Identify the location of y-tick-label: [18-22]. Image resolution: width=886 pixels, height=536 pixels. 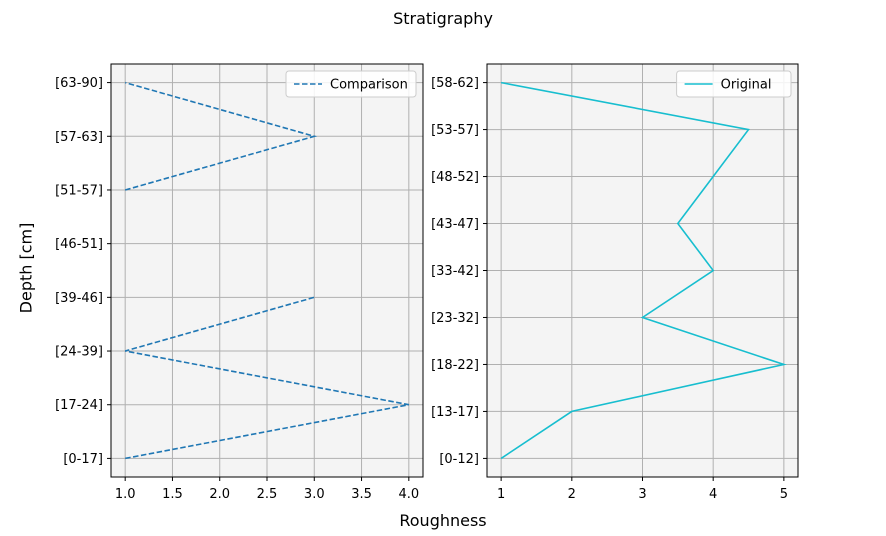
(455, 365).